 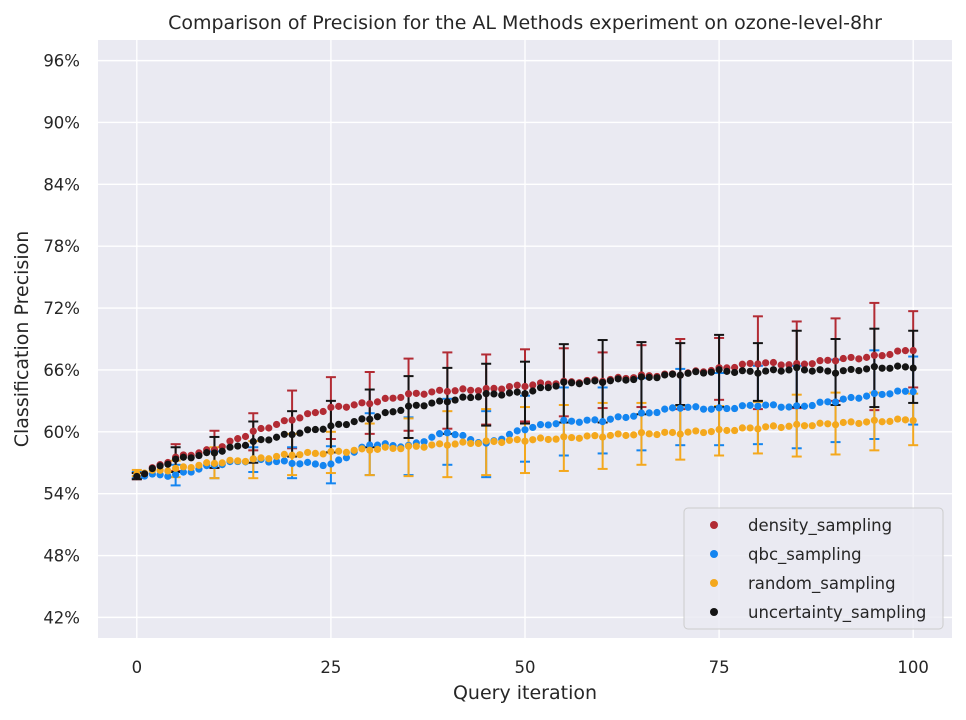 I want to click on x-tick-label: 0, so click(x=137, y=667).